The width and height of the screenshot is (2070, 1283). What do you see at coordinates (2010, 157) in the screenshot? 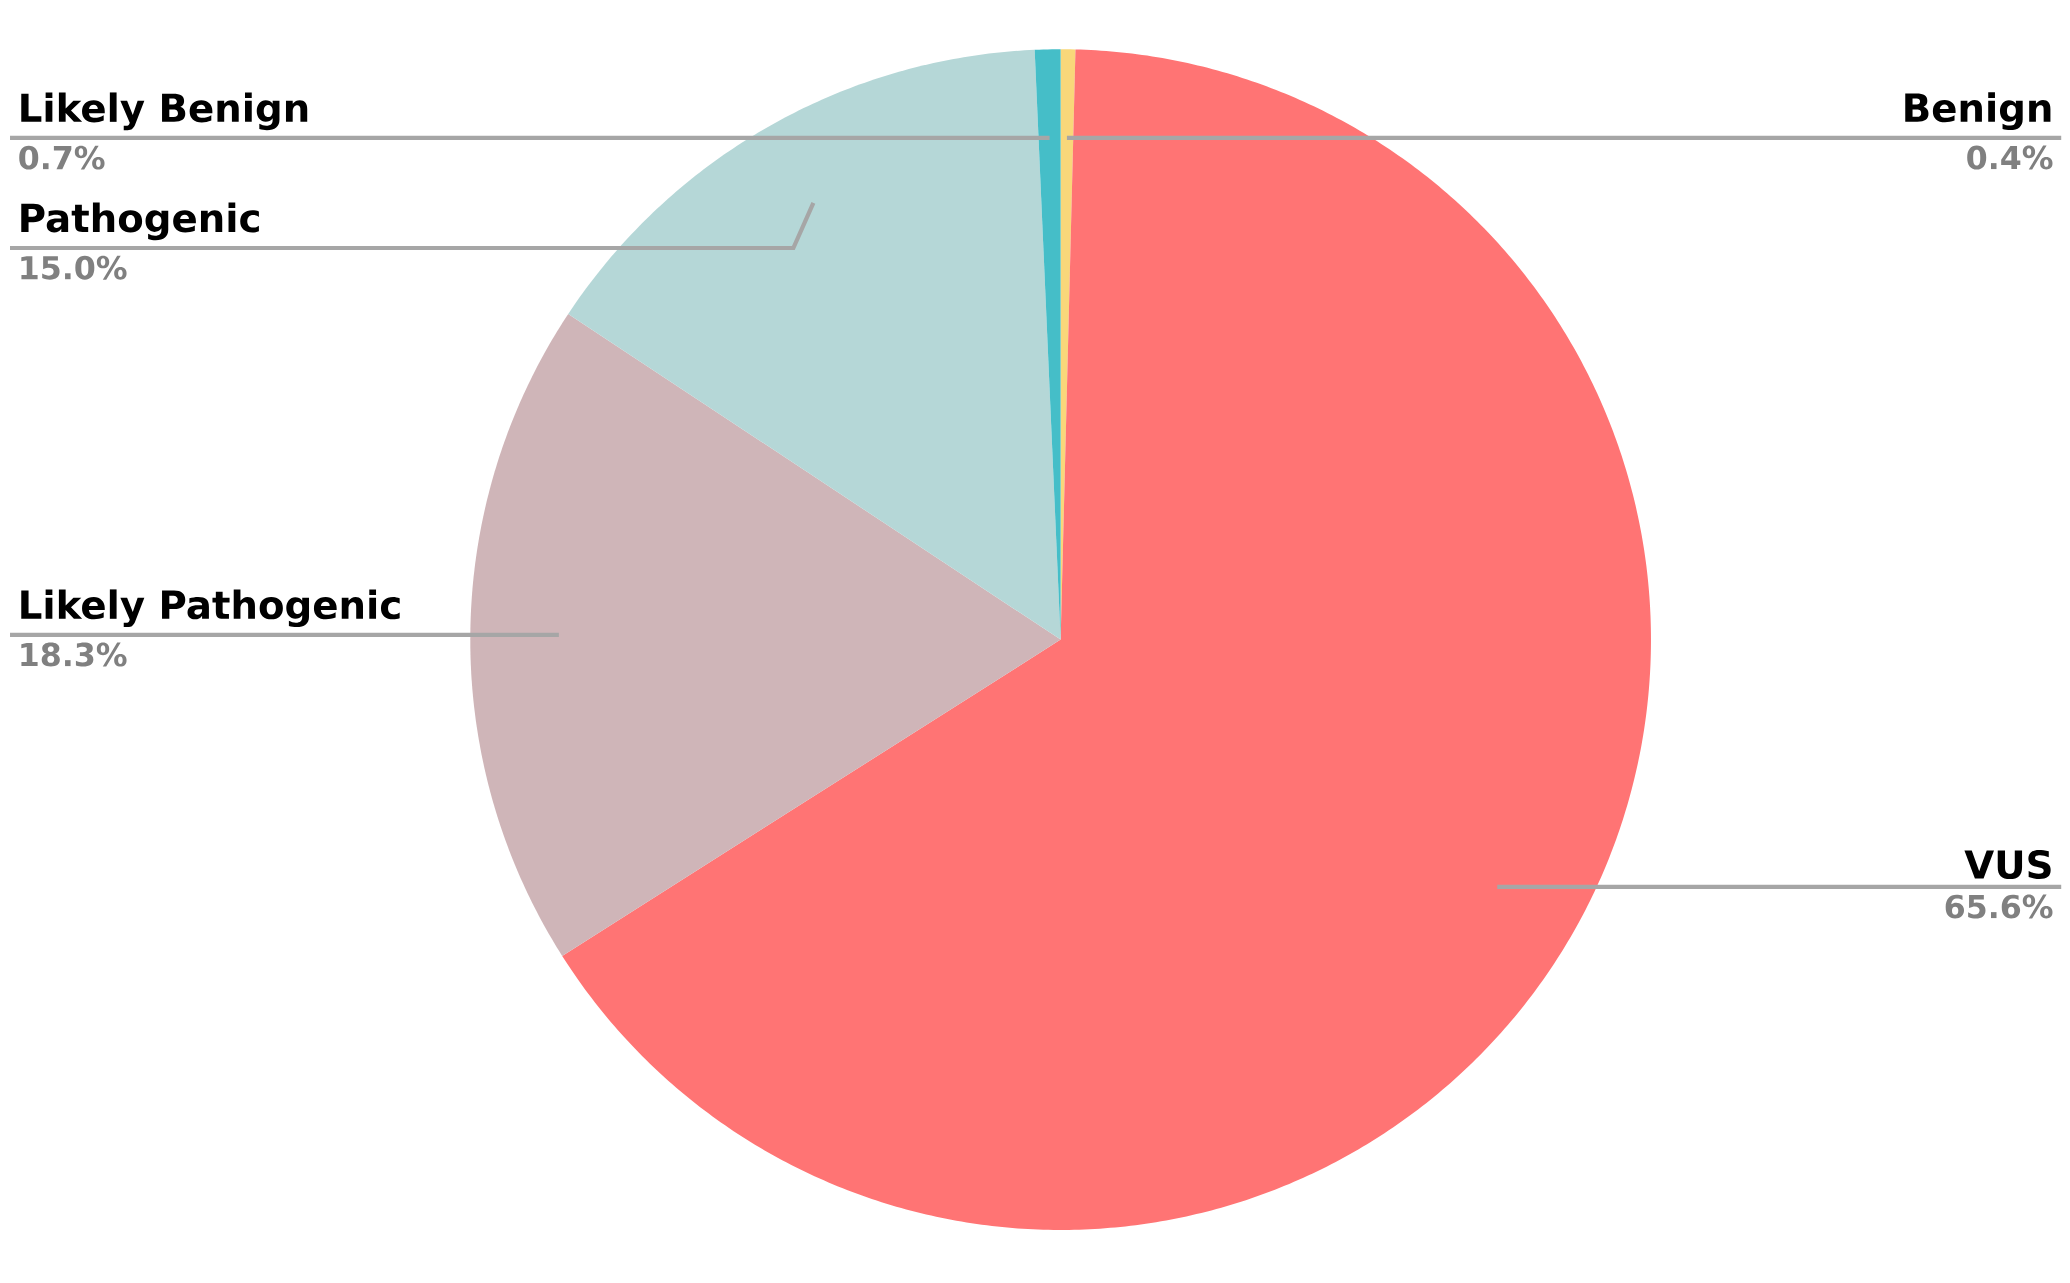
I see `data-label: 0.4%` at bounding box center [2010, 157].